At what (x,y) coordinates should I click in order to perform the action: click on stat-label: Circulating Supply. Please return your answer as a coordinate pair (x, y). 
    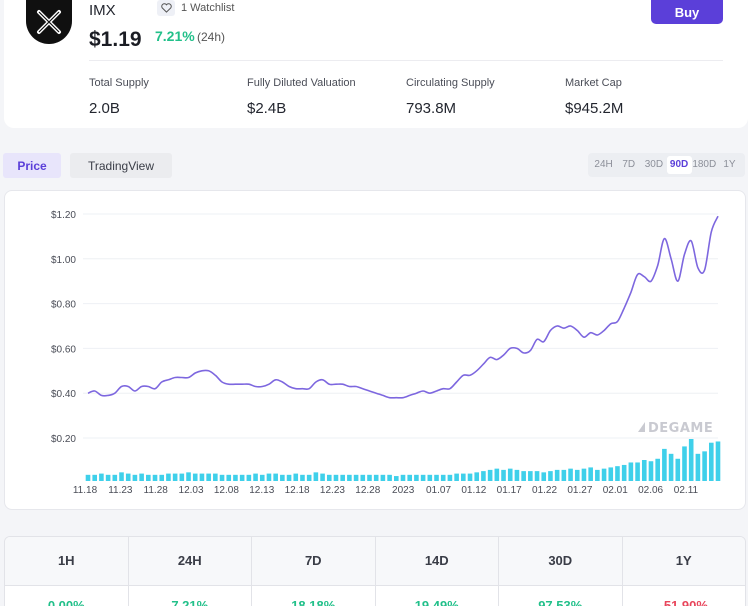
    Looking at the image, I should click on (450, 83).